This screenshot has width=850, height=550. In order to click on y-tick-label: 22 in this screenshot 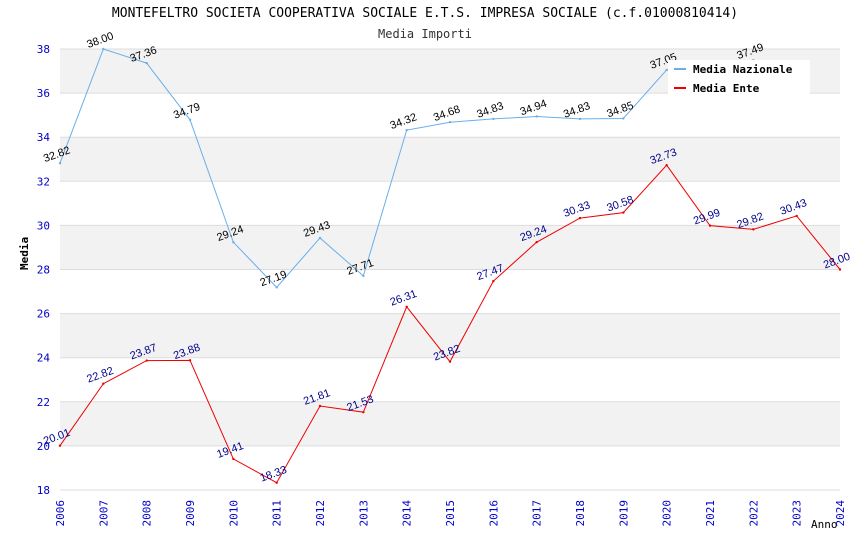, I will do `click(43, 402)`.